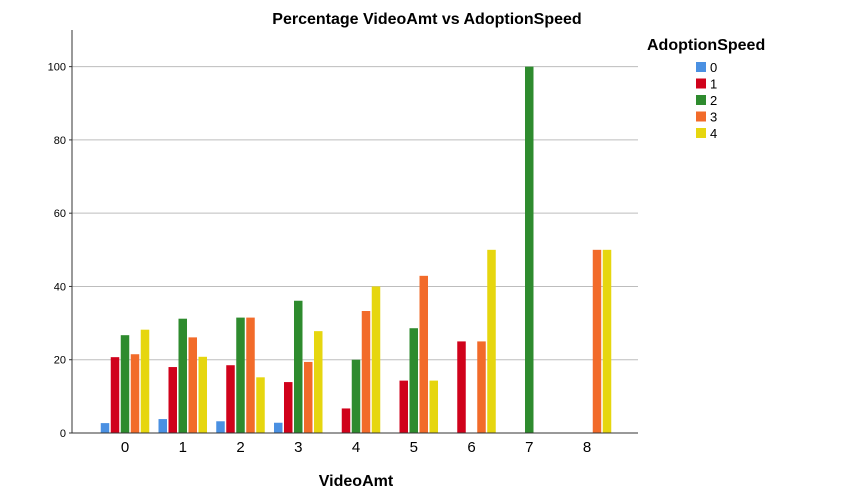  What do you see at coordinates (60, 214) in the screenshot?
I see `y-tick-label: 60` at bounding box center [60, 214].